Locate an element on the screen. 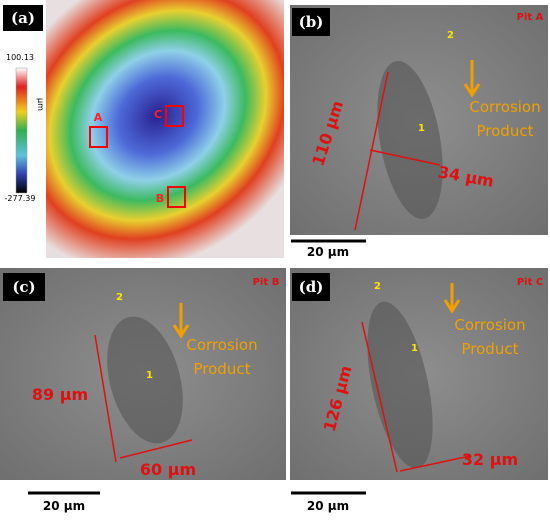  colorbar-unit: μm is located at coordinates (40, 104).